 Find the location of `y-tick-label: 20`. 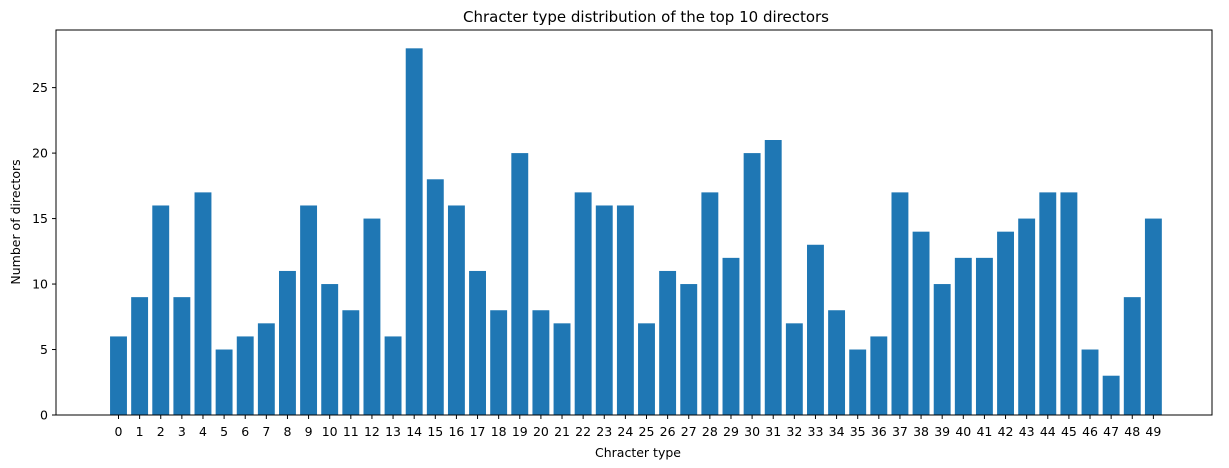

y-tick-label: 20 is located at coordinates (40, 153).